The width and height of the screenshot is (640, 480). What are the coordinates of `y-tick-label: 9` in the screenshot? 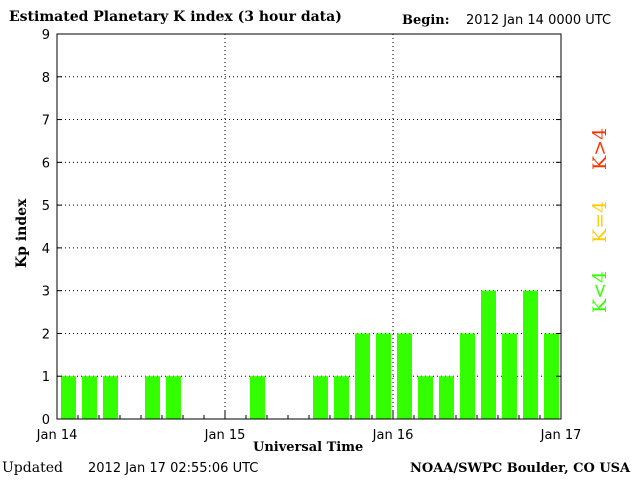 It's located at (46, 35).